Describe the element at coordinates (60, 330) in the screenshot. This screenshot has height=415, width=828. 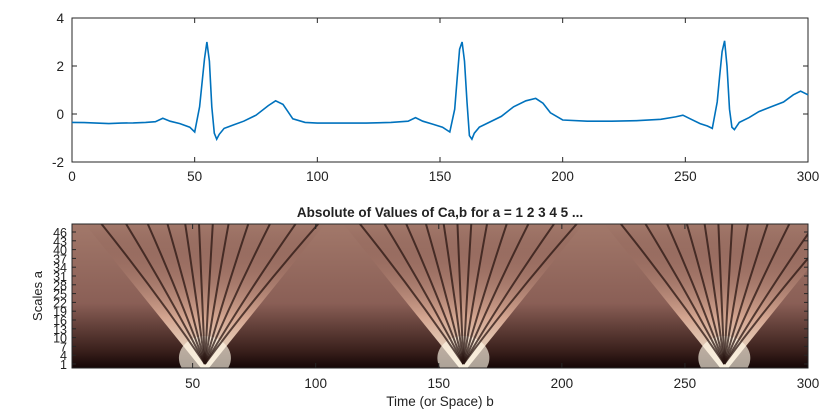
I see `scalogram-y-tick-label: 13` at that location.